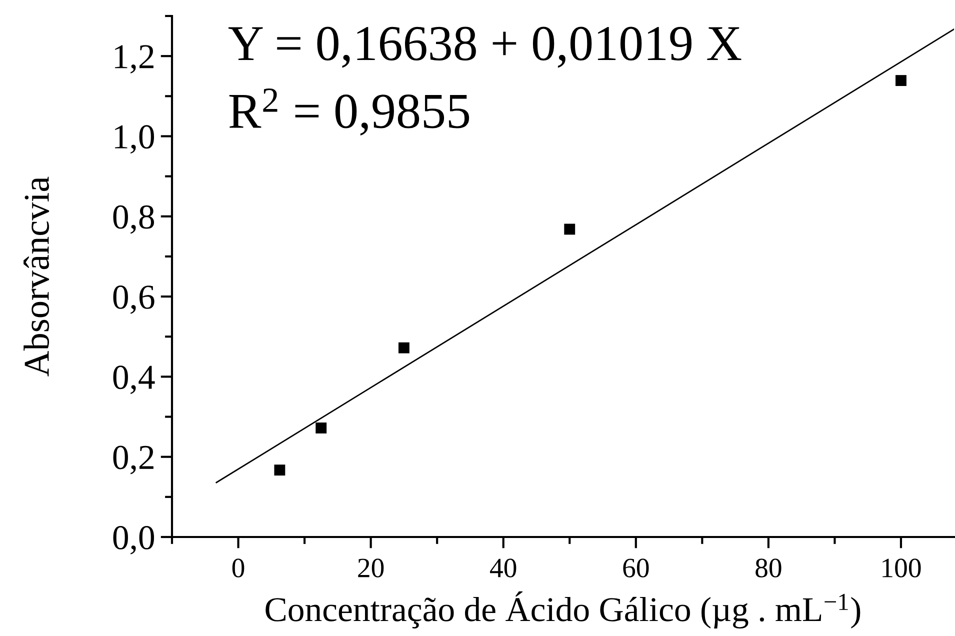 This screenshot has height=636, width=955. I want to click on y-axis-title: Absorvâncvia, so click(37, 276).